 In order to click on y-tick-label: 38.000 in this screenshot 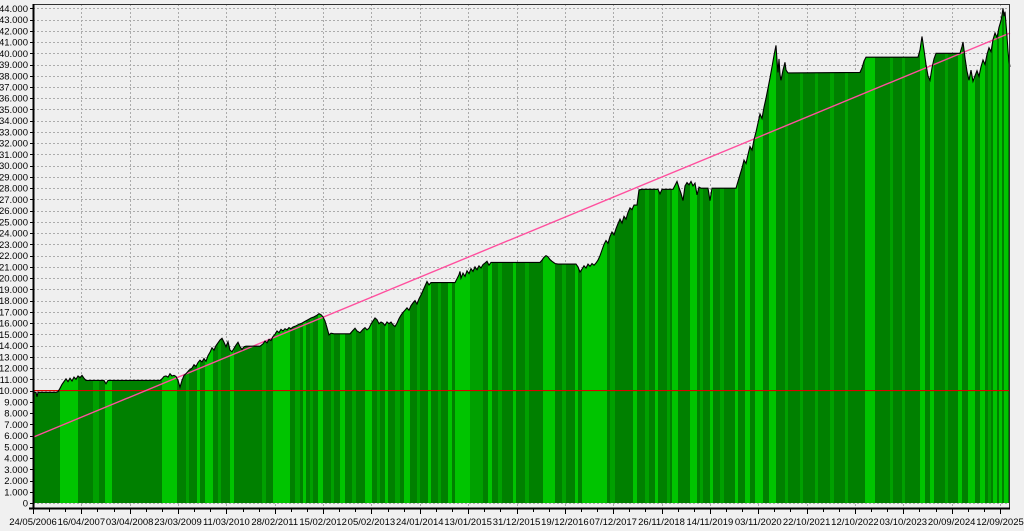, I will do `click(14, 76)`.